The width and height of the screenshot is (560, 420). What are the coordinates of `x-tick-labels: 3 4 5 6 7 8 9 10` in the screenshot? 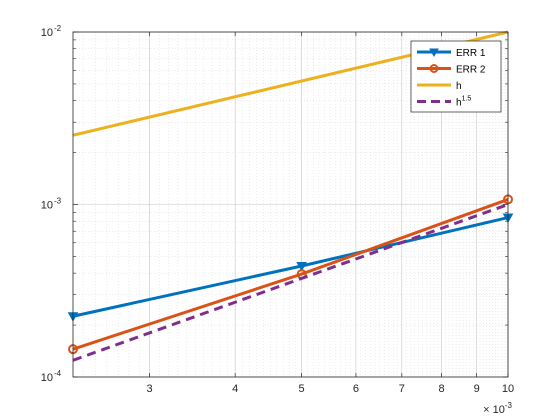 It's located at (330, 389).